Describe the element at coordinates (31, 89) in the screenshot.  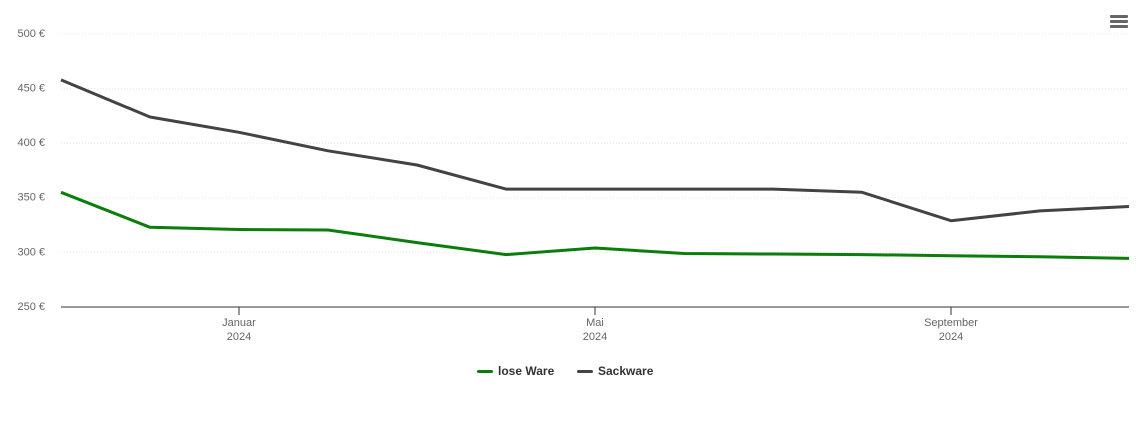
I see `y-tick-label: 450 €` at that location.